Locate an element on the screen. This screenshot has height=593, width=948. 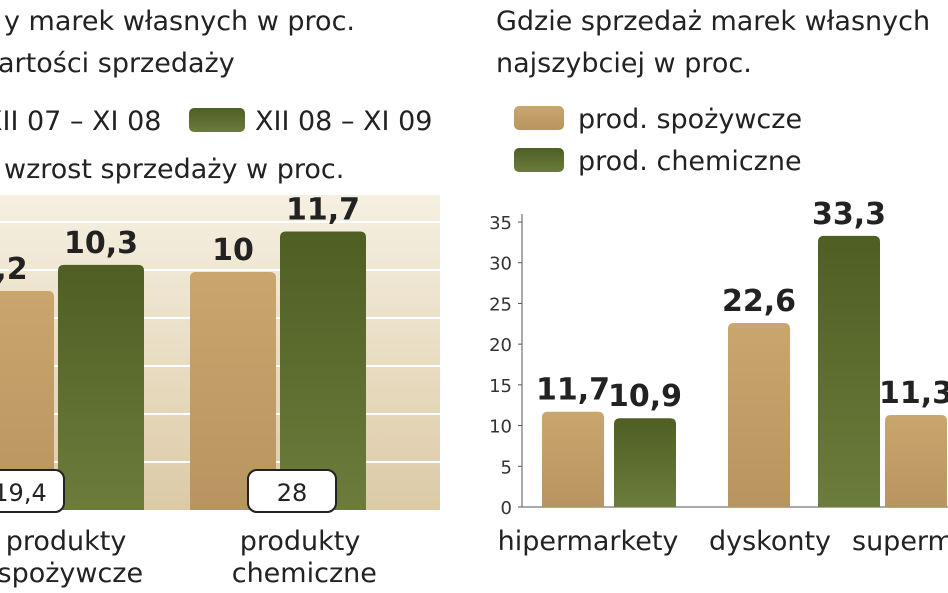
data-label: 33,3 is located at coordinates (849, 214).